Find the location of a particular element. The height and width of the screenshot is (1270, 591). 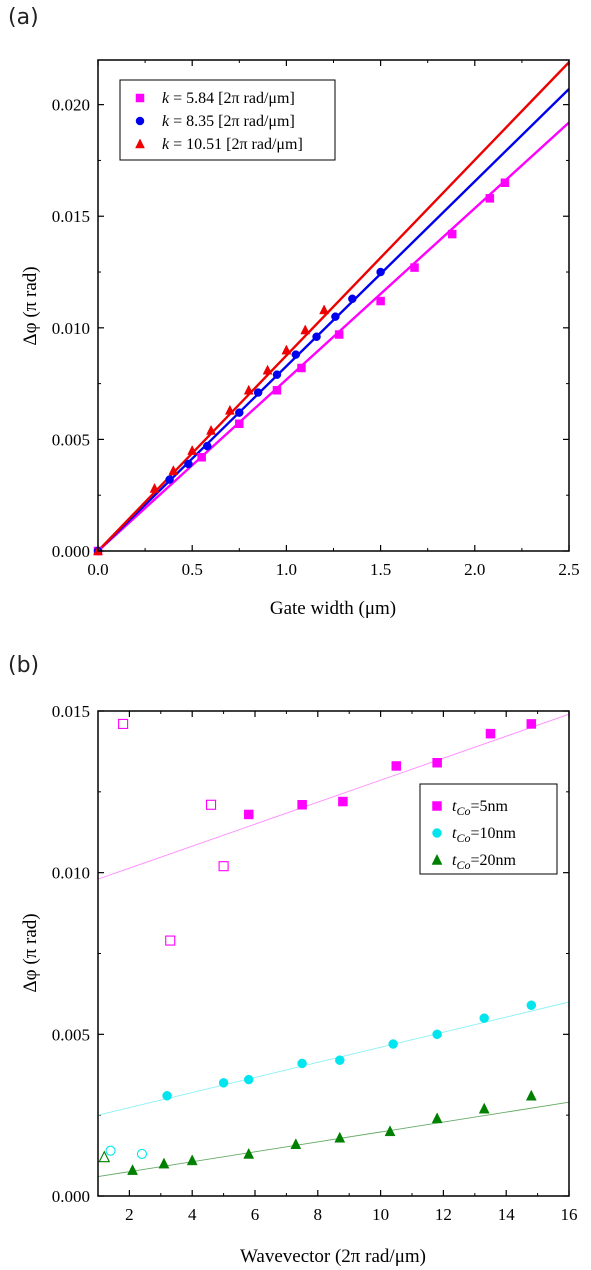

x-tick-label: 1.0 is located at coordinates (286, 569).